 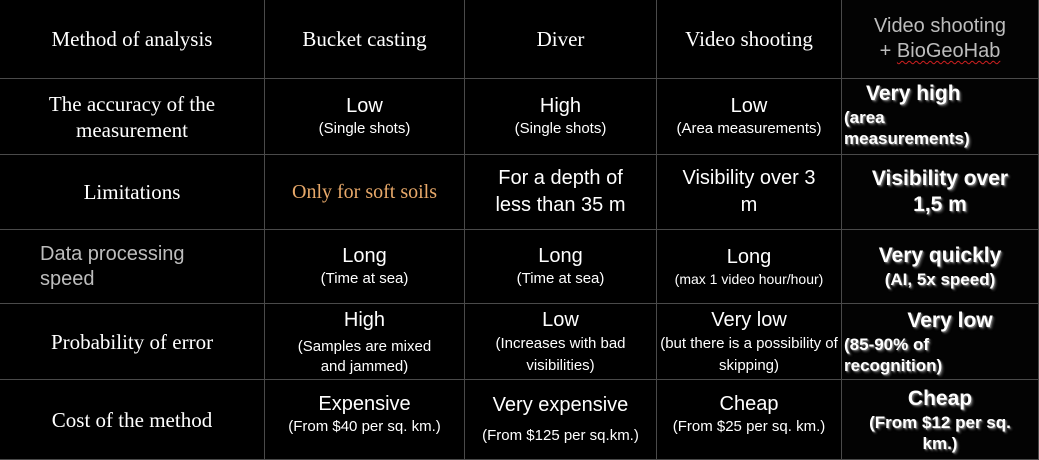 I want to click on error-bucket: High (Samples are mixed and jammed), so click(x=365, y=342).